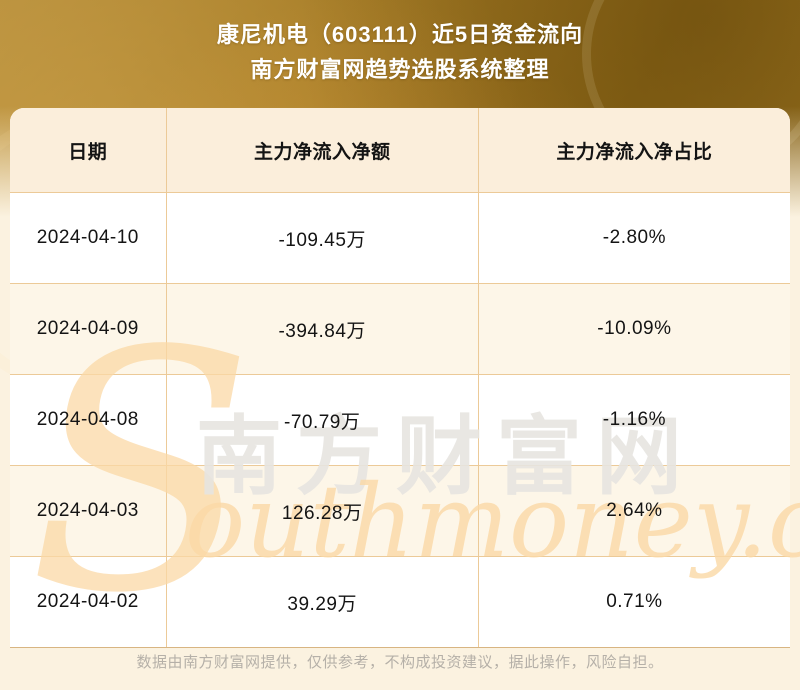 The width and height of the screenshot is (800, 690). What do you see at coordinates (633, 602) in the screenshot?
I see `cell-net-inflow-pct: 0.71%` at bounding box center [633, 602].